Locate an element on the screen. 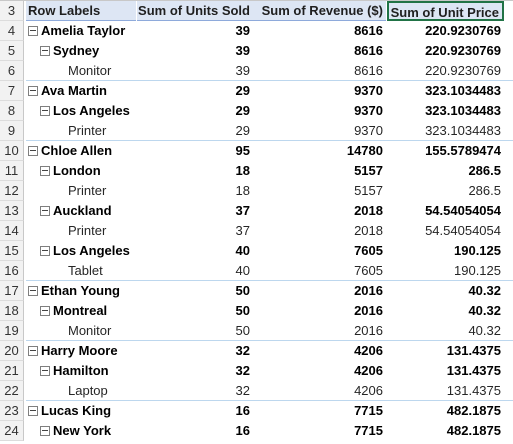 Image resolution: width=513 pixels, height=444 pixels. unit-price-cell: 286.5 is located at coordinates (484, 170).